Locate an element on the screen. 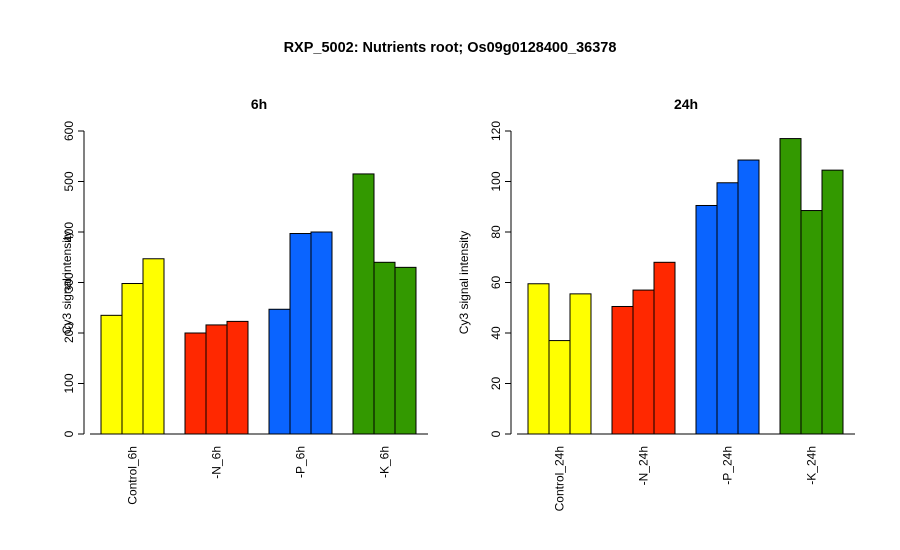  y-tick-label: 80 is located at coordinates (496, 232).